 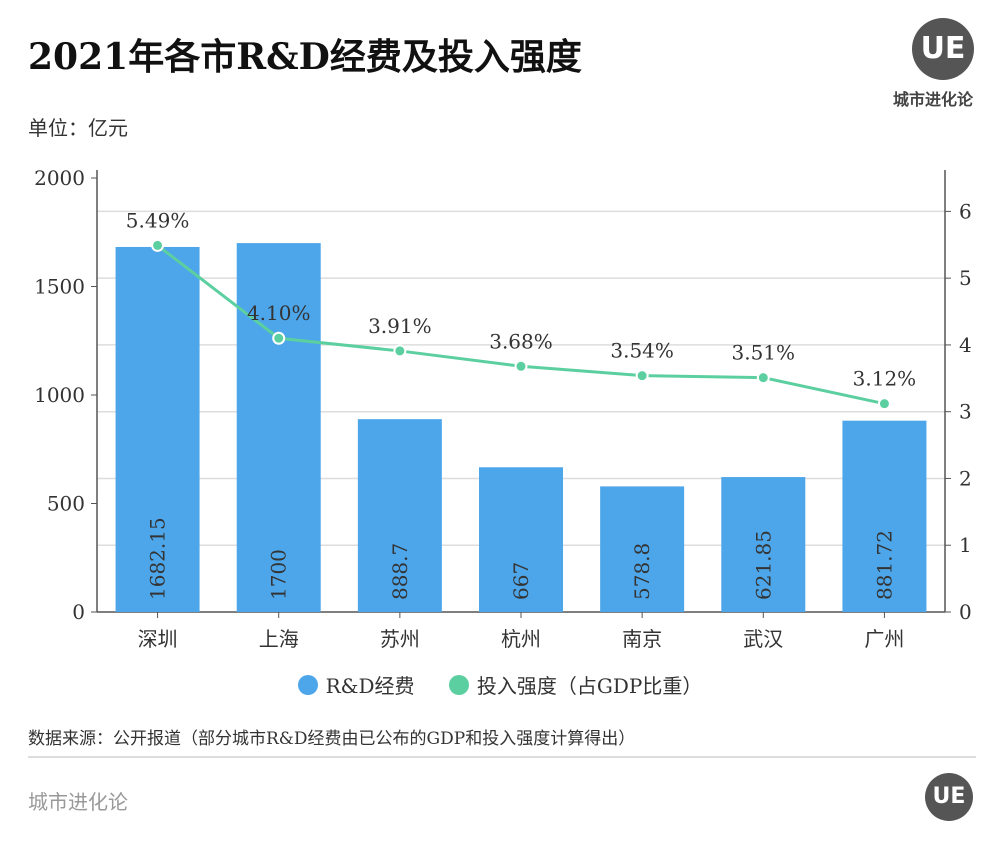 What do you see at coordinates (305, 57) in the screenshot?
I see `chart-title: 2021年各市R&D经费及投入强度` at bounding box center [305, 57].